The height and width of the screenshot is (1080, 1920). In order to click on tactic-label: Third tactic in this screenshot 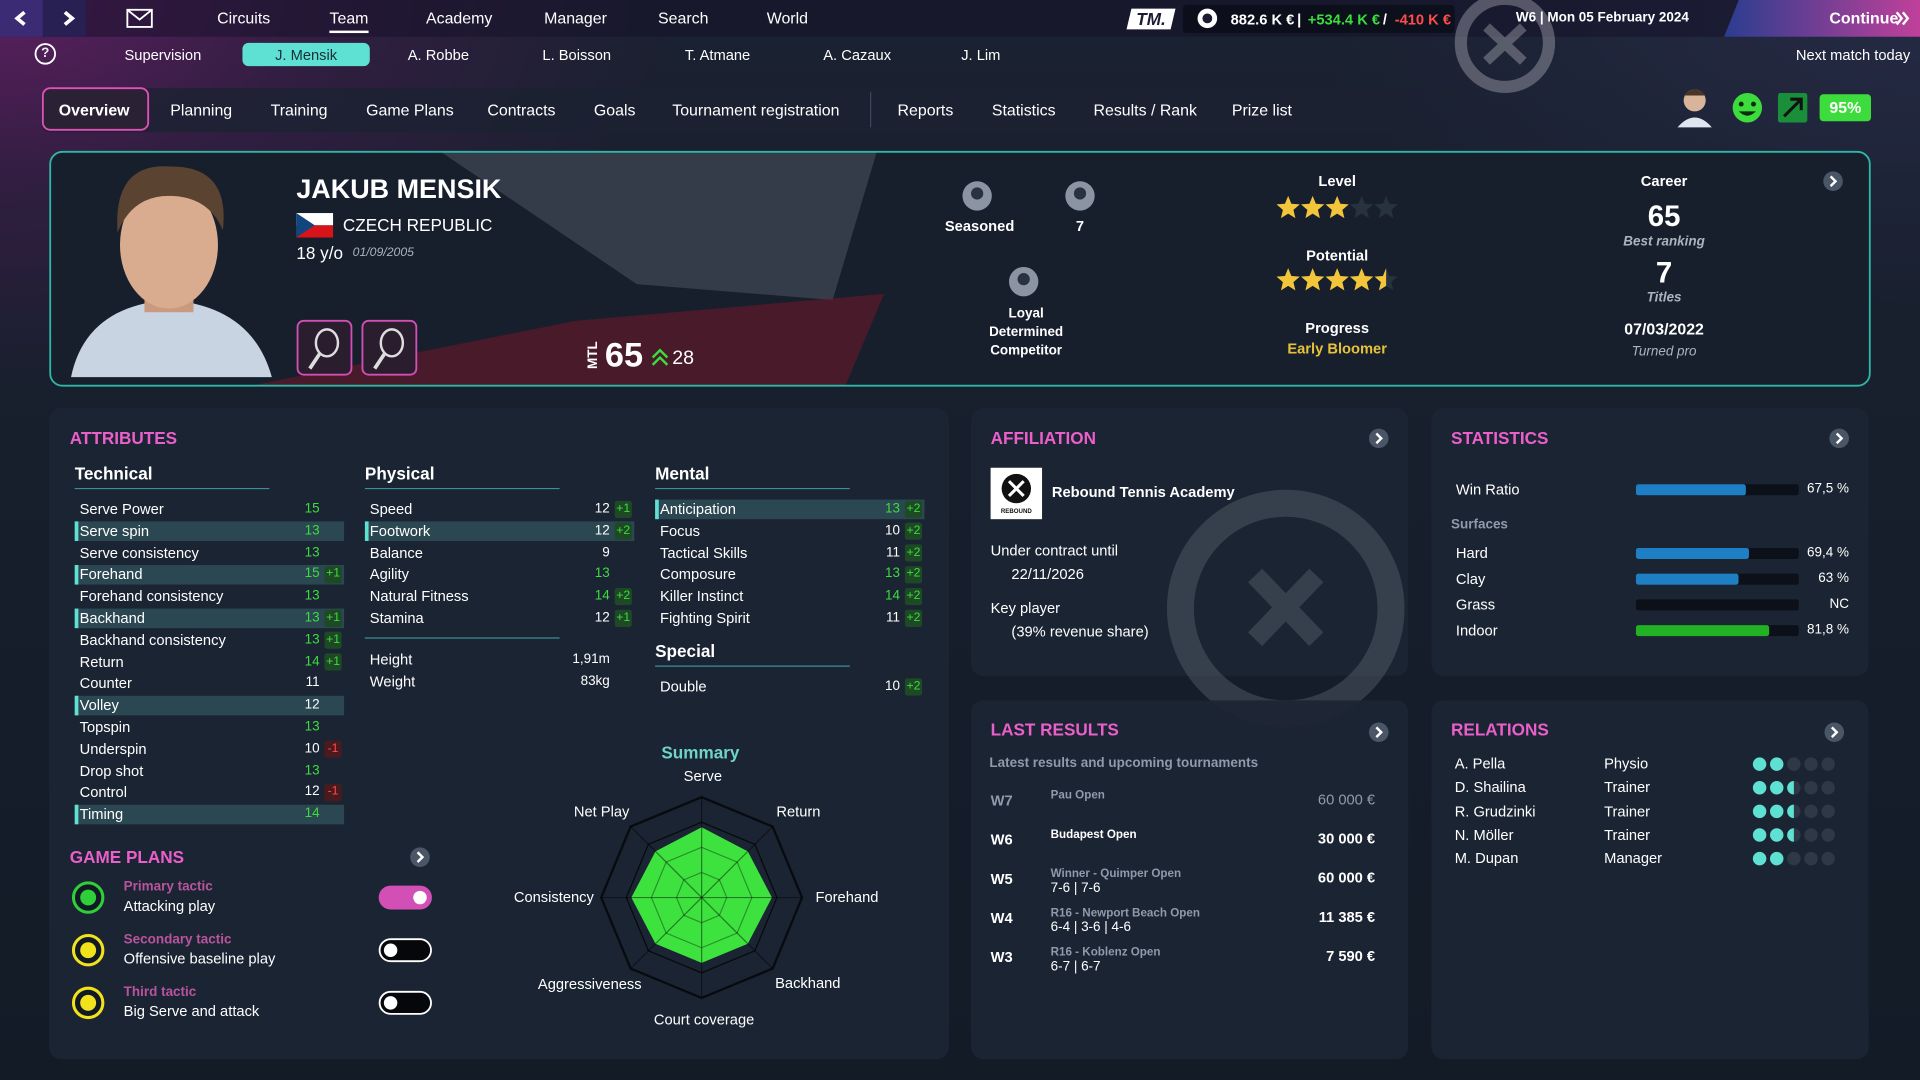, I will do `click(160, 992)`.